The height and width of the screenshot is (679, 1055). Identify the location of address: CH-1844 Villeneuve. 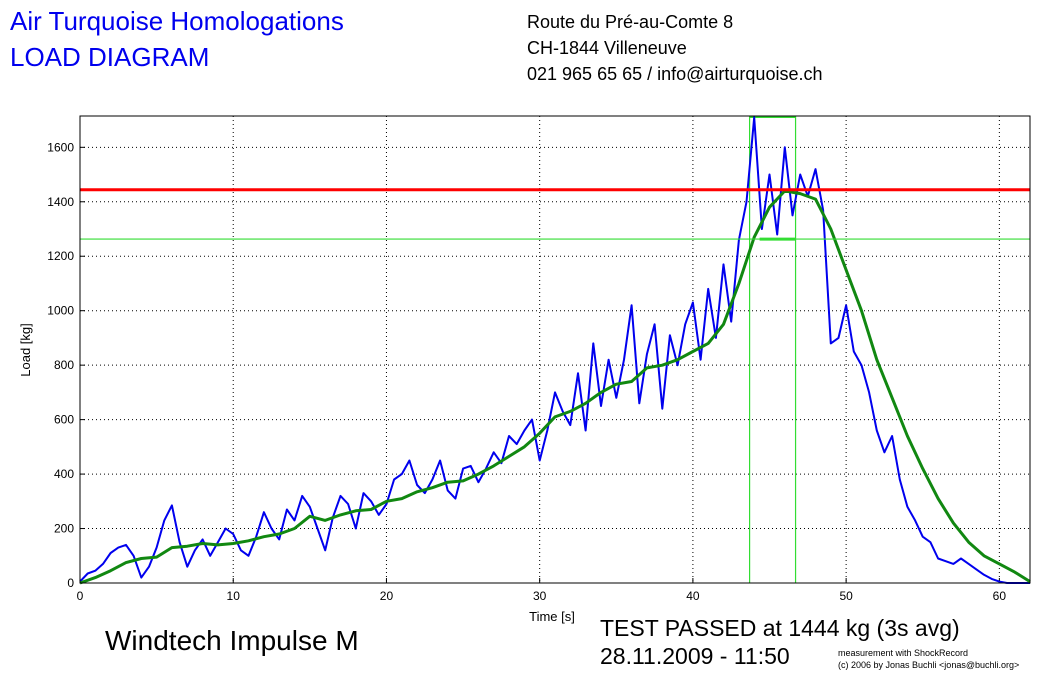
(607, 48).